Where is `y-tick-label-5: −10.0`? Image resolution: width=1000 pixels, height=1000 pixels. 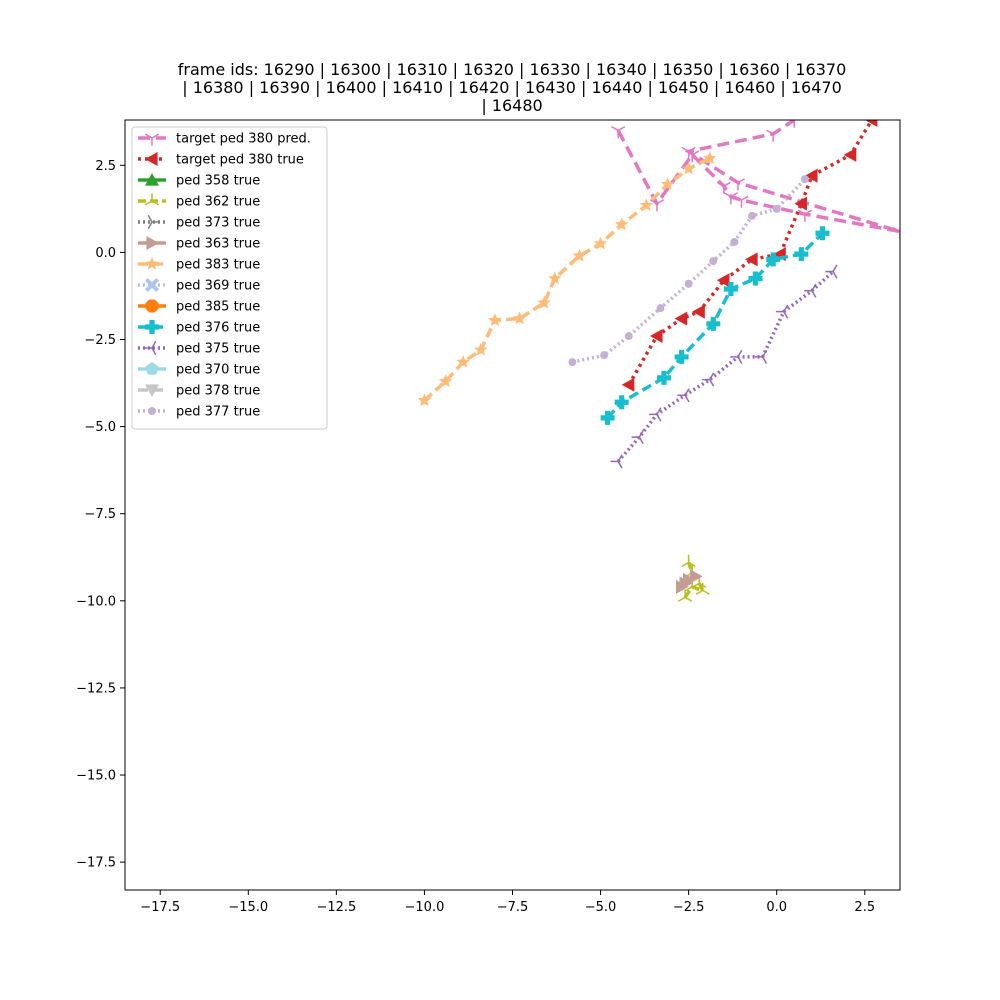
y-tick-label-5: −10.0 is located at coordinates (96, 601).